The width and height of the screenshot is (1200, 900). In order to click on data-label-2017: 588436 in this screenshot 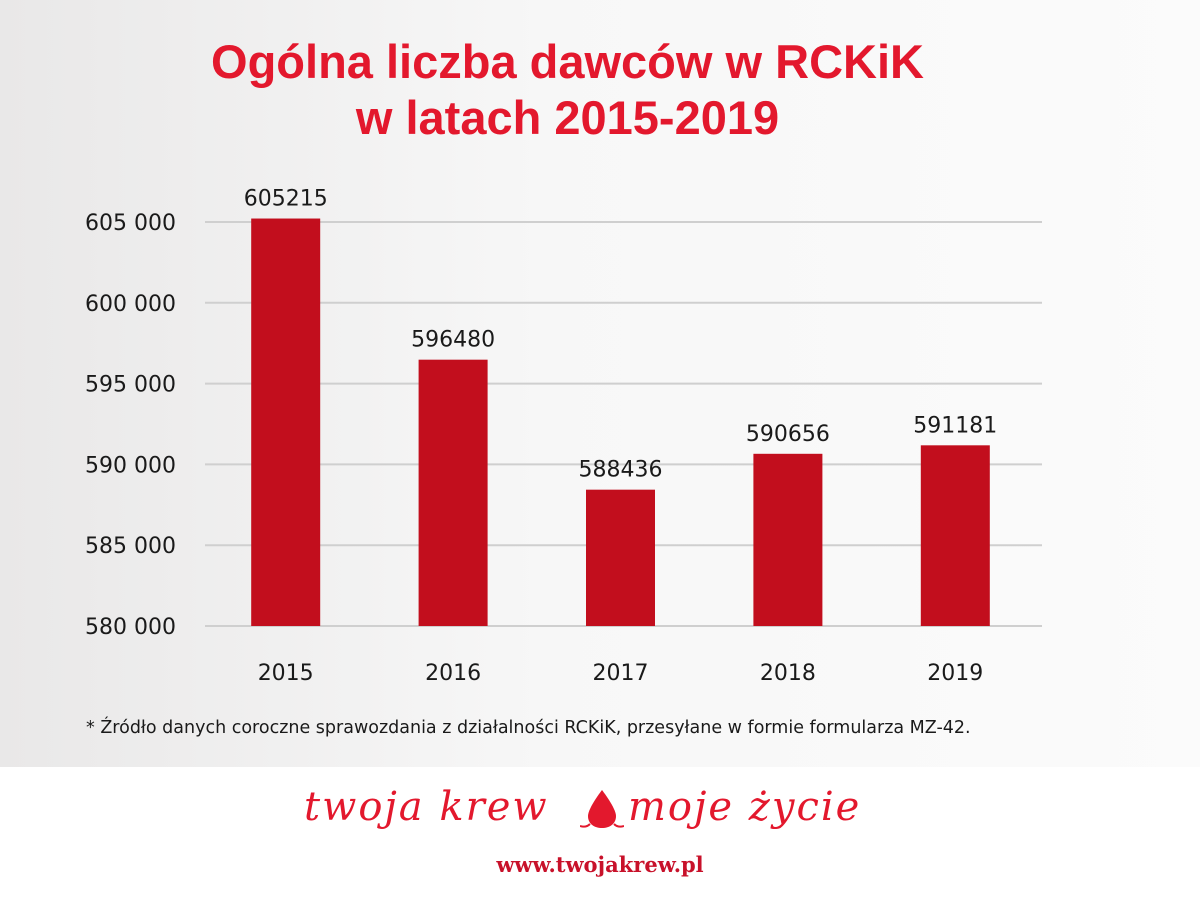, I will do `click(621, 470)`.